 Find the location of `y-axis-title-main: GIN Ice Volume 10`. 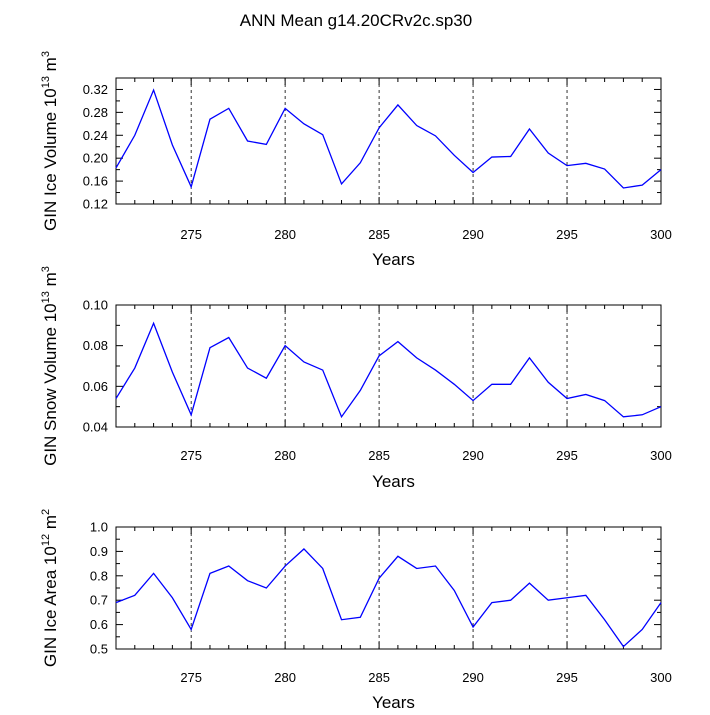

y-axis-title-main: GIN Ice Volume 10 is located at coordinates (50, 159).